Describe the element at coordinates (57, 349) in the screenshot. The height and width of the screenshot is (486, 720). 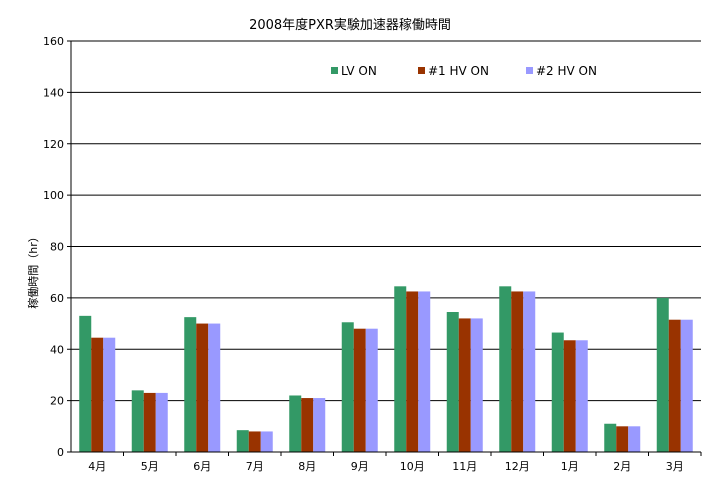
I see `y-tick-label: 40` at that location.